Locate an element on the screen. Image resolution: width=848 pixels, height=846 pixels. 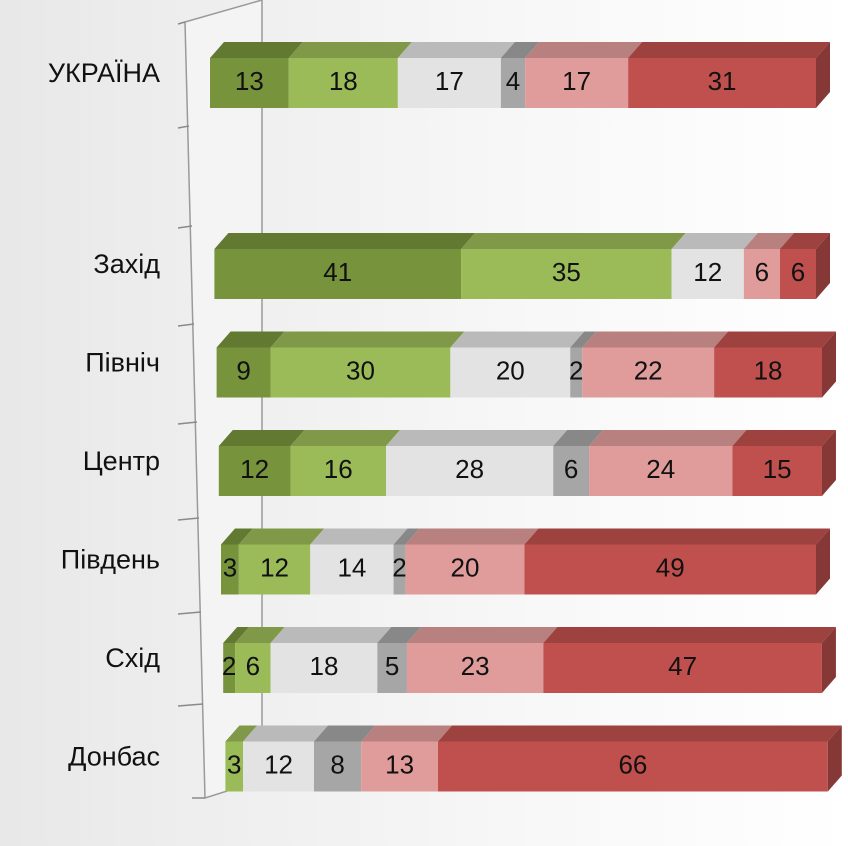
category-label: Схід is located at coordinates (132, 658).